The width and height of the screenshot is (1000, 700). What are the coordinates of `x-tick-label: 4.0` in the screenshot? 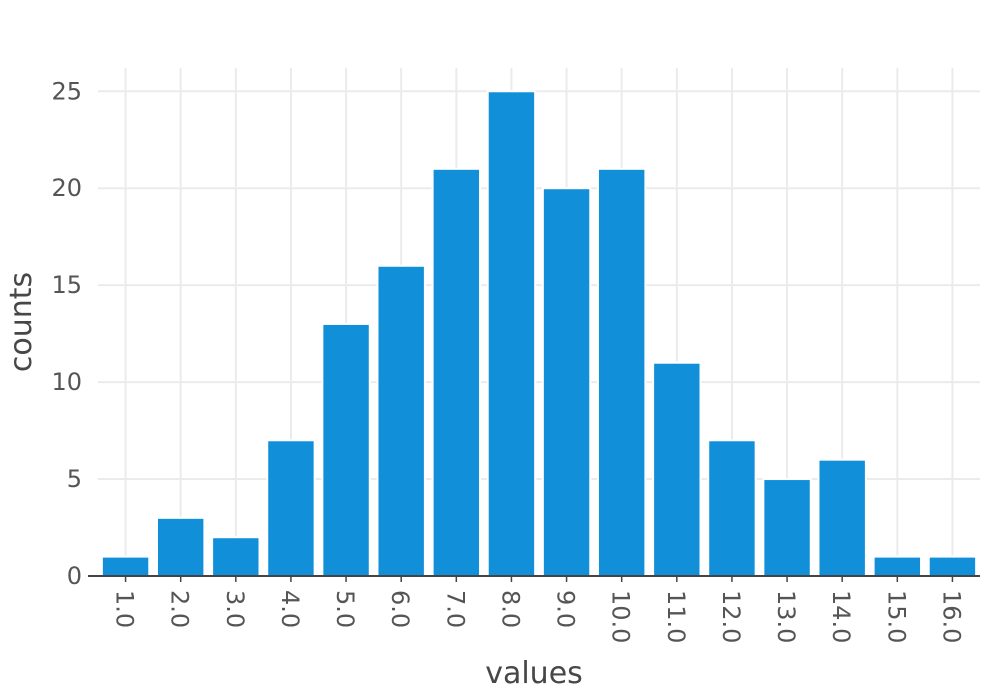 It's located at (290, 609).